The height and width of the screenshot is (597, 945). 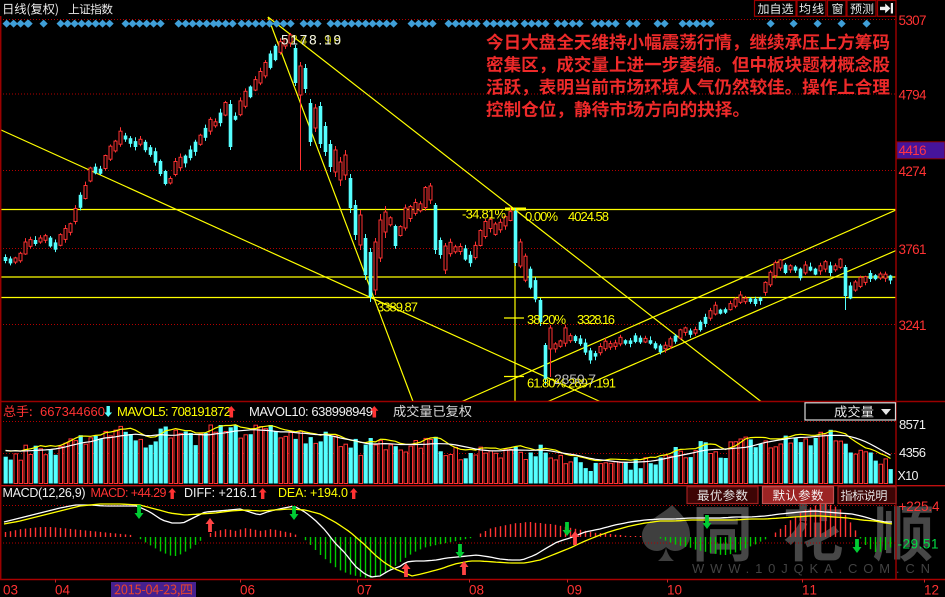 I want to click on svg-text: -34.81%, so click(x=484, y=214).